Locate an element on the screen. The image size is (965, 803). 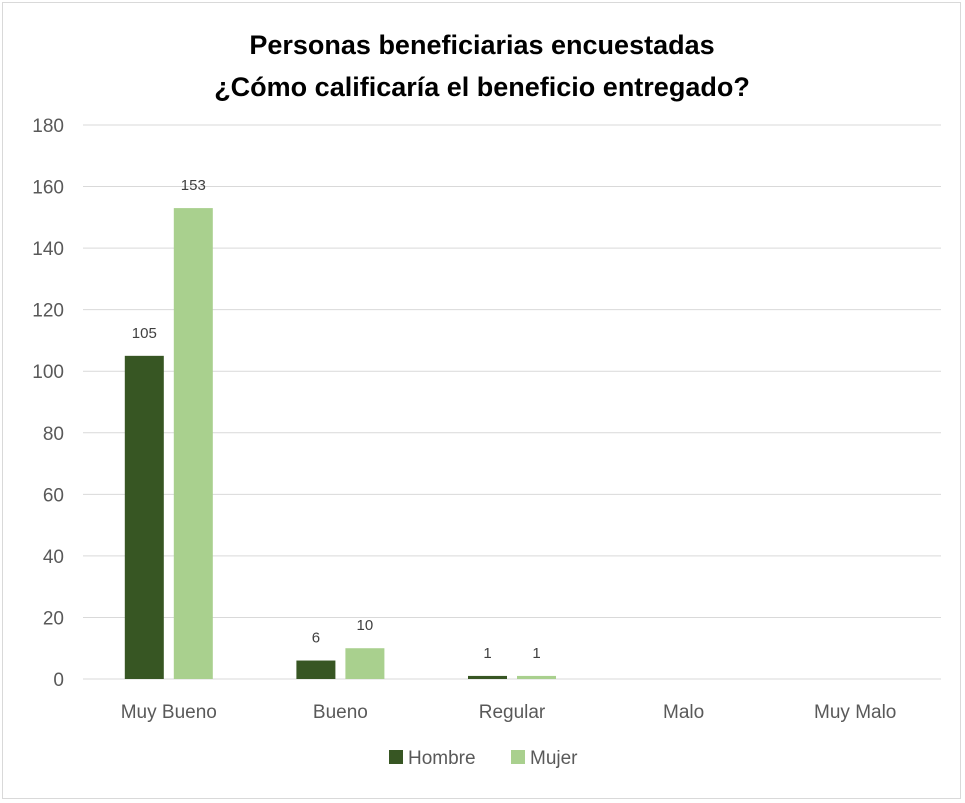
legend-swatch-hombre is located at coordinates (396, 757).